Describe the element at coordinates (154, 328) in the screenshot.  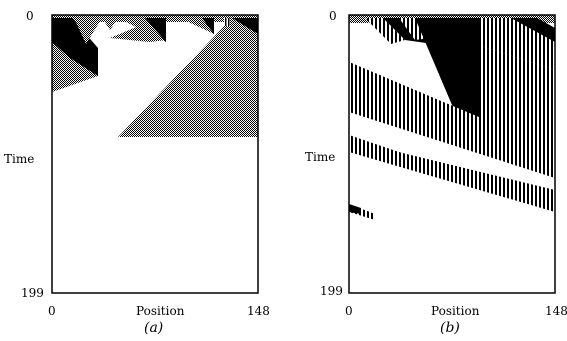
I see `panel-caption: (a)` at that location.